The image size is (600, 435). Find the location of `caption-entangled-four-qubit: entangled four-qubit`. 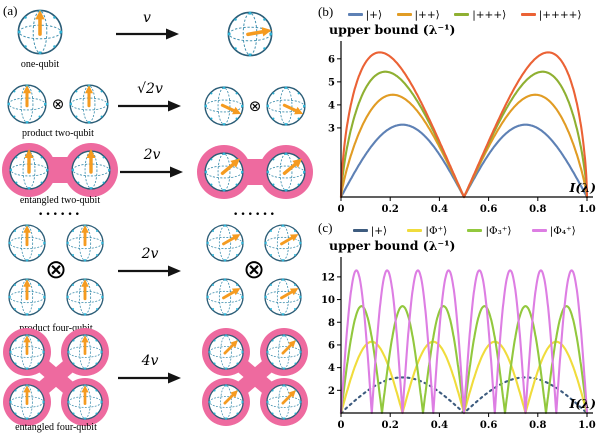

caption-entangled-four-qubit: entangled four-qubit is located at coordinates (56, 427).